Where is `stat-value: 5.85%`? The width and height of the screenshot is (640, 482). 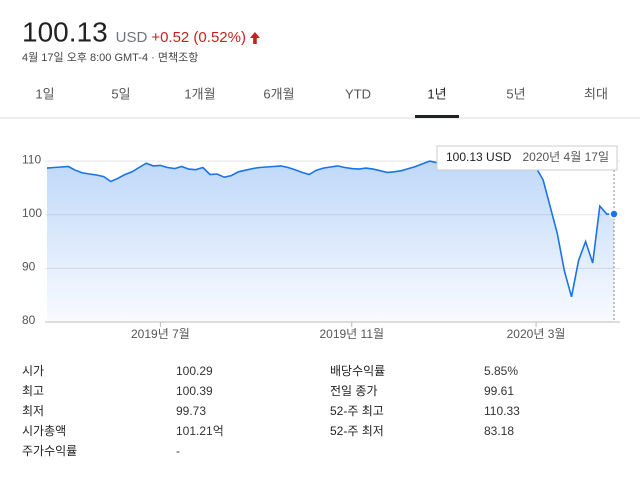
stat-value: 5.85% is located at coordinates (501, 371).